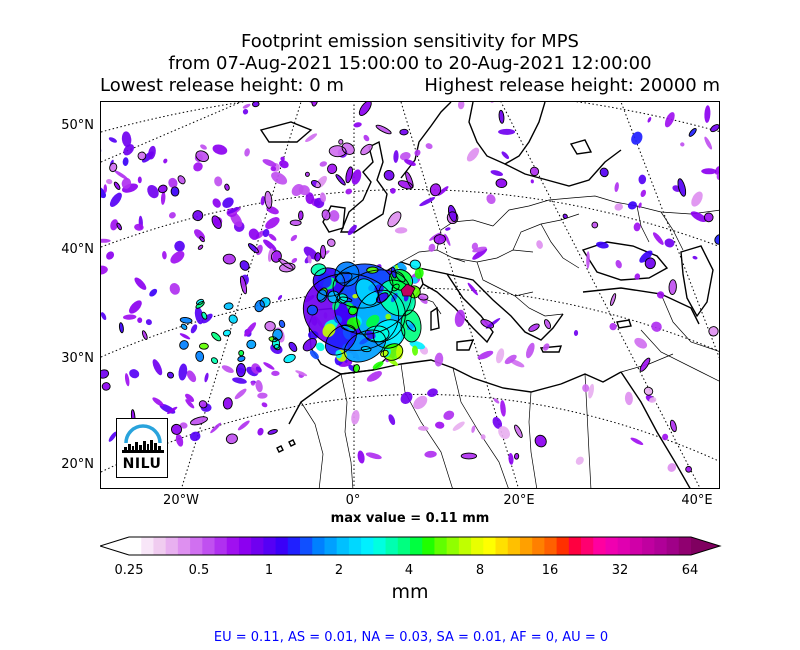 The width and height of the screenshot is (800, 650). What do you see at coordinates (411, 546) in the screenshot?
I see `colorbar` at bounding box center [411, 546].